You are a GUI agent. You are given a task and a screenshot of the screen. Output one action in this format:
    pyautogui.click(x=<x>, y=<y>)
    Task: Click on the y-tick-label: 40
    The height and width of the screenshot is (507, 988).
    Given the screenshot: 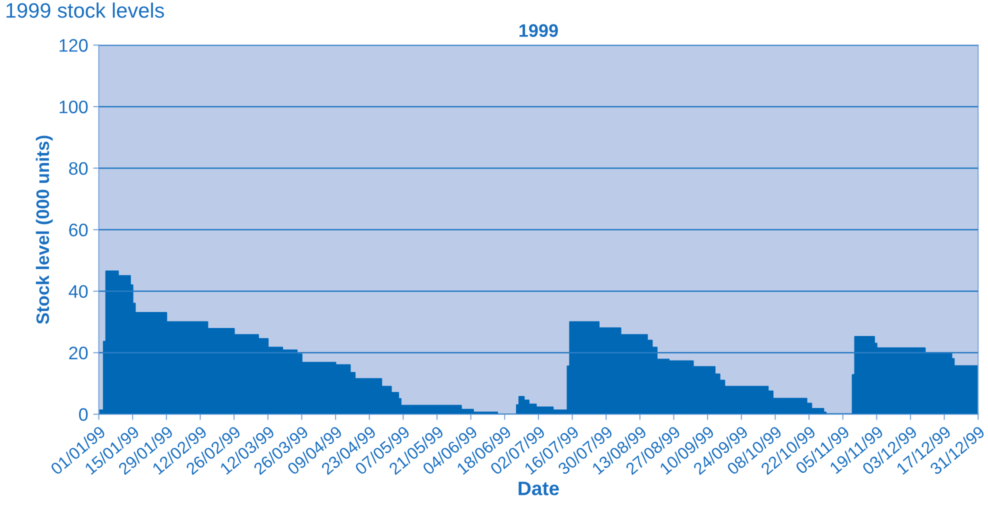 What is the action you would take?
    pyautogui.click(x=78, y=291)
    